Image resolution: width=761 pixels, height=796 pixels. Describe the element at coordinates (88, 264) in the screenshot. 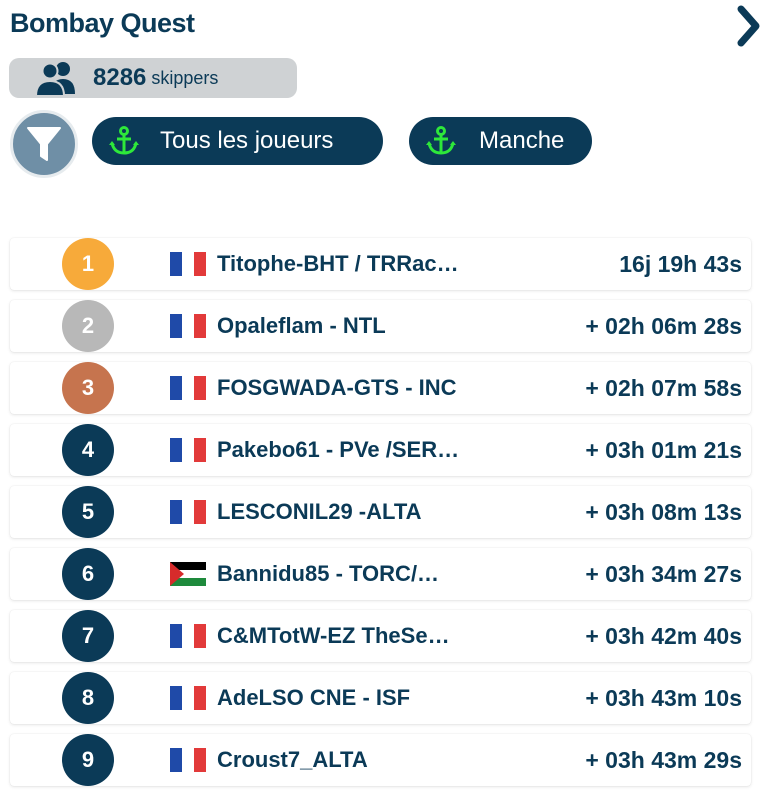

I see `rank-badge: 1` at that location.